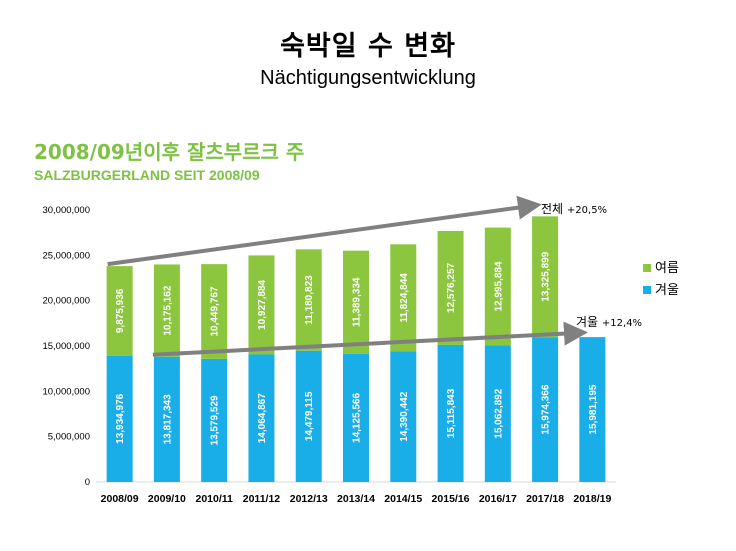 This screenshot has height=551, width=736. I want to click on data-label-summer: 11,389,334, so click(357, 302).